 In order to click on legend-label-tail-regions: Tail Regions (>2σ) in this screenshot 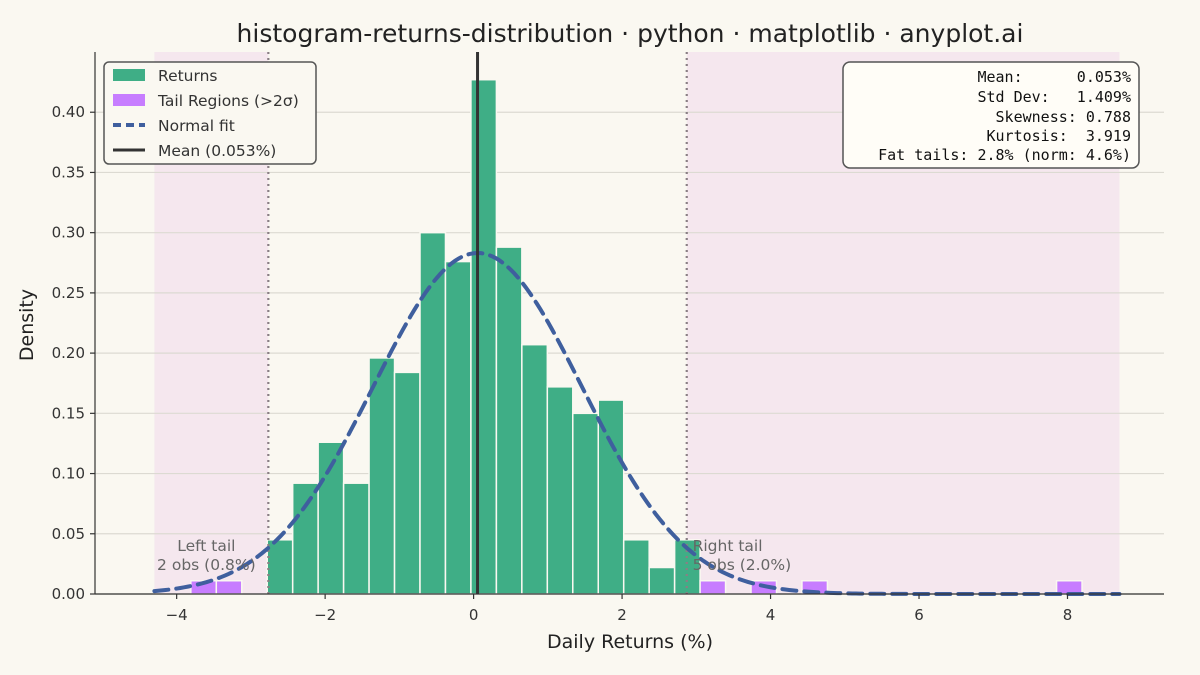, I will do `click(228, 101)`.